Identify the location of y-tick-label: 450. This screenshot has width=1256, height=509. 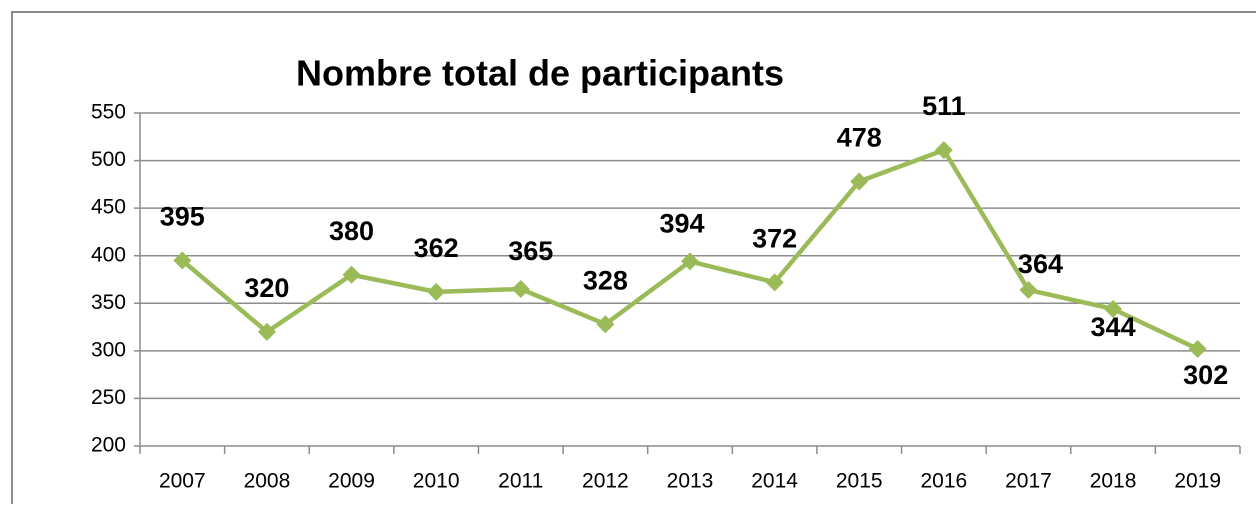
(108, 207).